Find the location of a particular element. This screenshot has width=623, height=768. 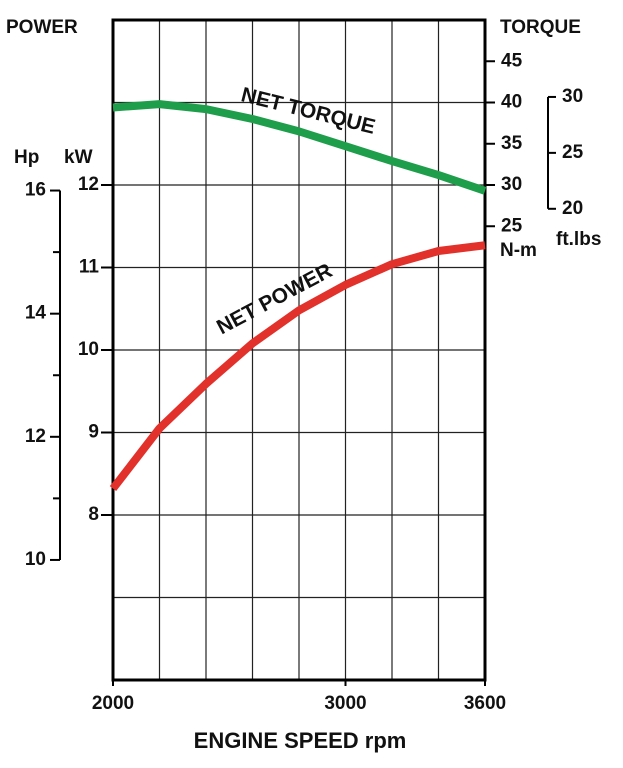

y-tick-label: 11 is located at coordinates (89, 267).